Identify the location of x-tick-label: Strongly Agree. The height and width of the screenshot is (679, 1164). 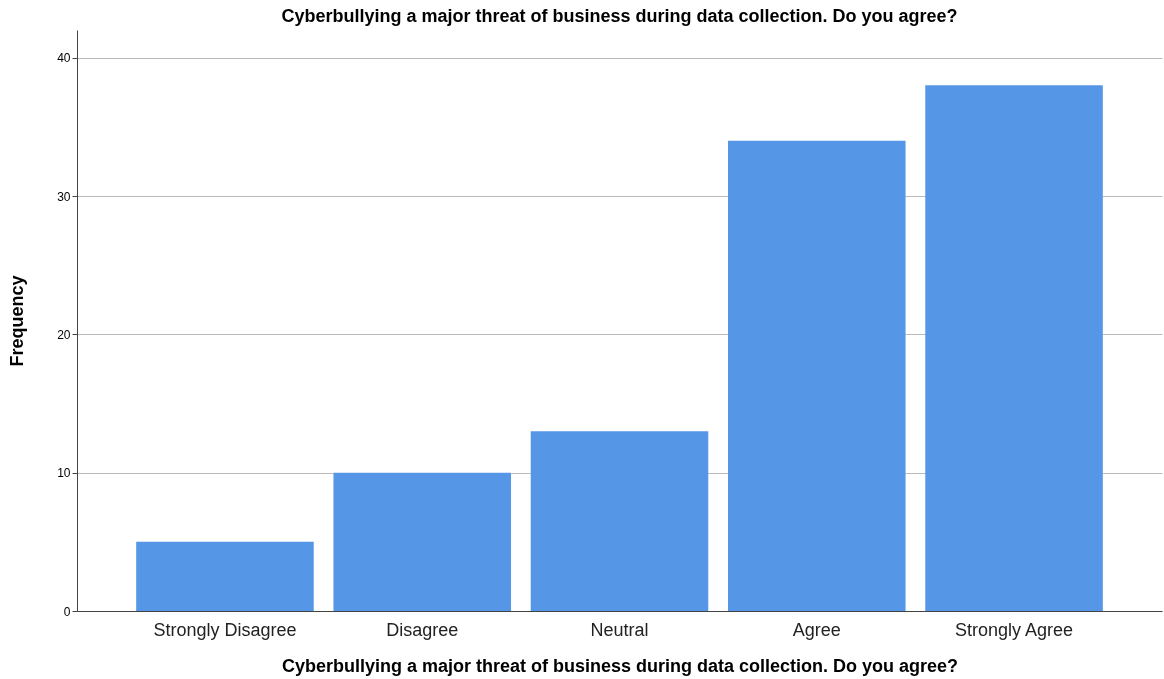
(1014, 629).